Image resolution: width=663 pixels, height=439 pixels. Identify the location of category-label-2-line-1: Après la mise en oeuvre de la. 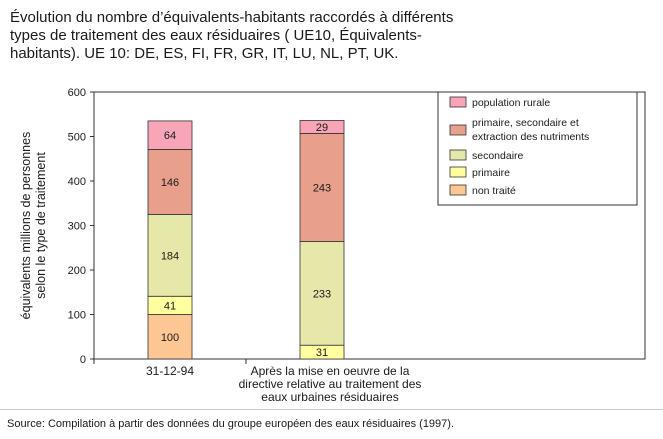
(330, 371).